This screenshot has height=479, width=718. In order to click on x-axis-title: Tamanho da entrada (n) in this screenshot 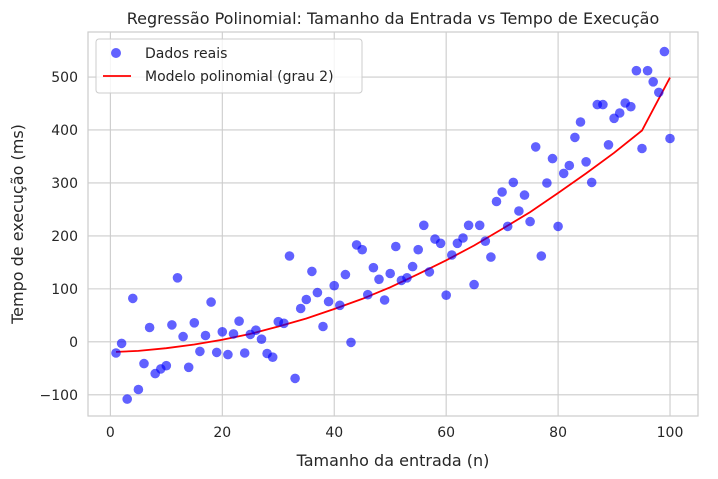, I will do `click(393, 460)`.